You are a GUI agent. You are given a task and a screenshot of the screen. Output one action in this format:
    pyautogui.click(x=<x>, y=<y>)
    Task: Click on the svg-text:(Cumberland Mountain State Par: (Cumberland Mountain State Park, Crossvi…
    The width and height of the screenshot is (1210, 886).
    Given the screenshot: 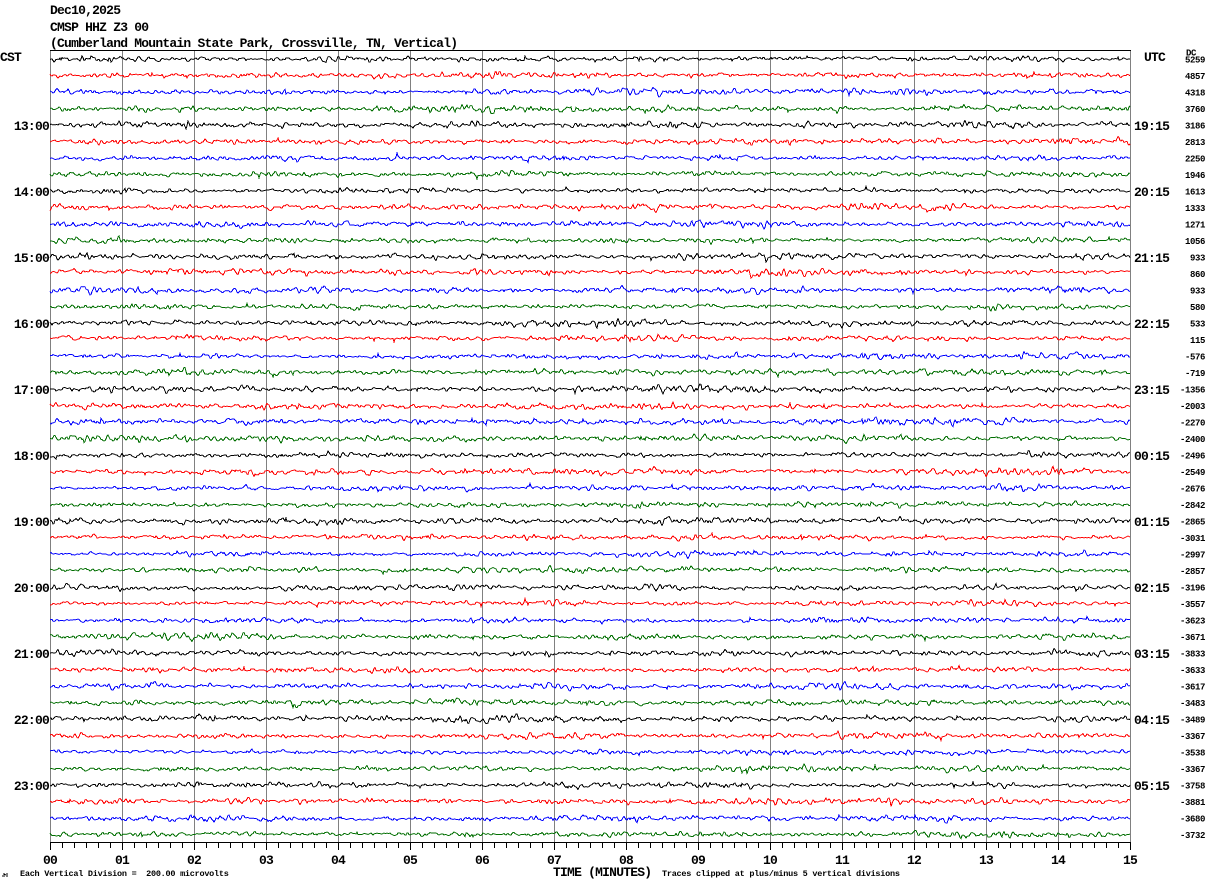 What is the action you would take?
    pyautogui.click(x=253, y=43)
    